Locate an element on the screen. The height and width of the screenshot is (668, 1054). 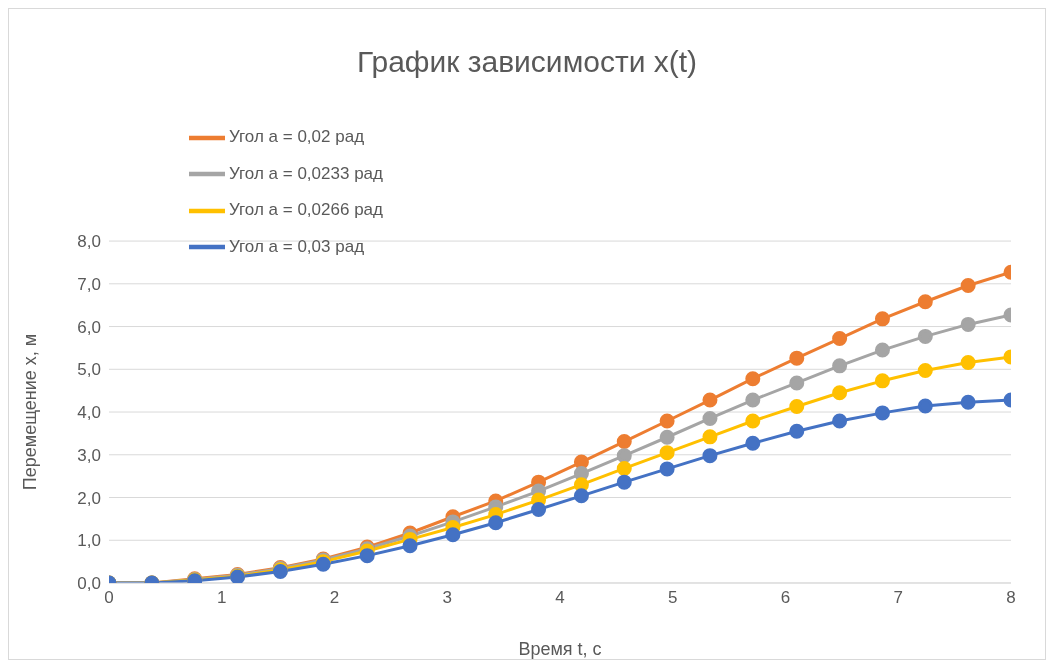
y-tick-label: 6,0 is located at coordinates (89, 327).